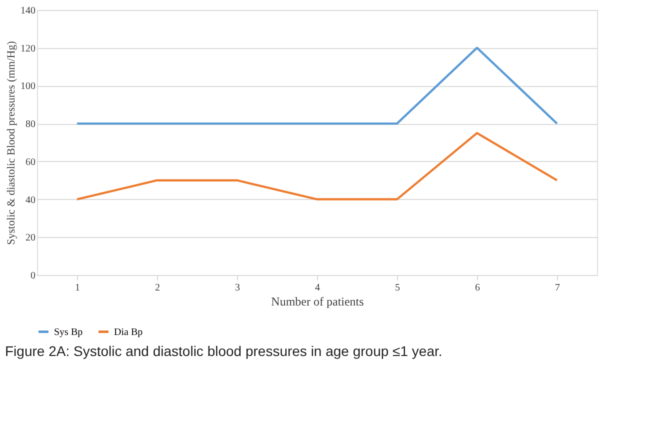 This screenshot has width=667, height=439. Describe the element at coordinates (237, 288) in the screenshot. I see `x-tick-label: 3` at that location.